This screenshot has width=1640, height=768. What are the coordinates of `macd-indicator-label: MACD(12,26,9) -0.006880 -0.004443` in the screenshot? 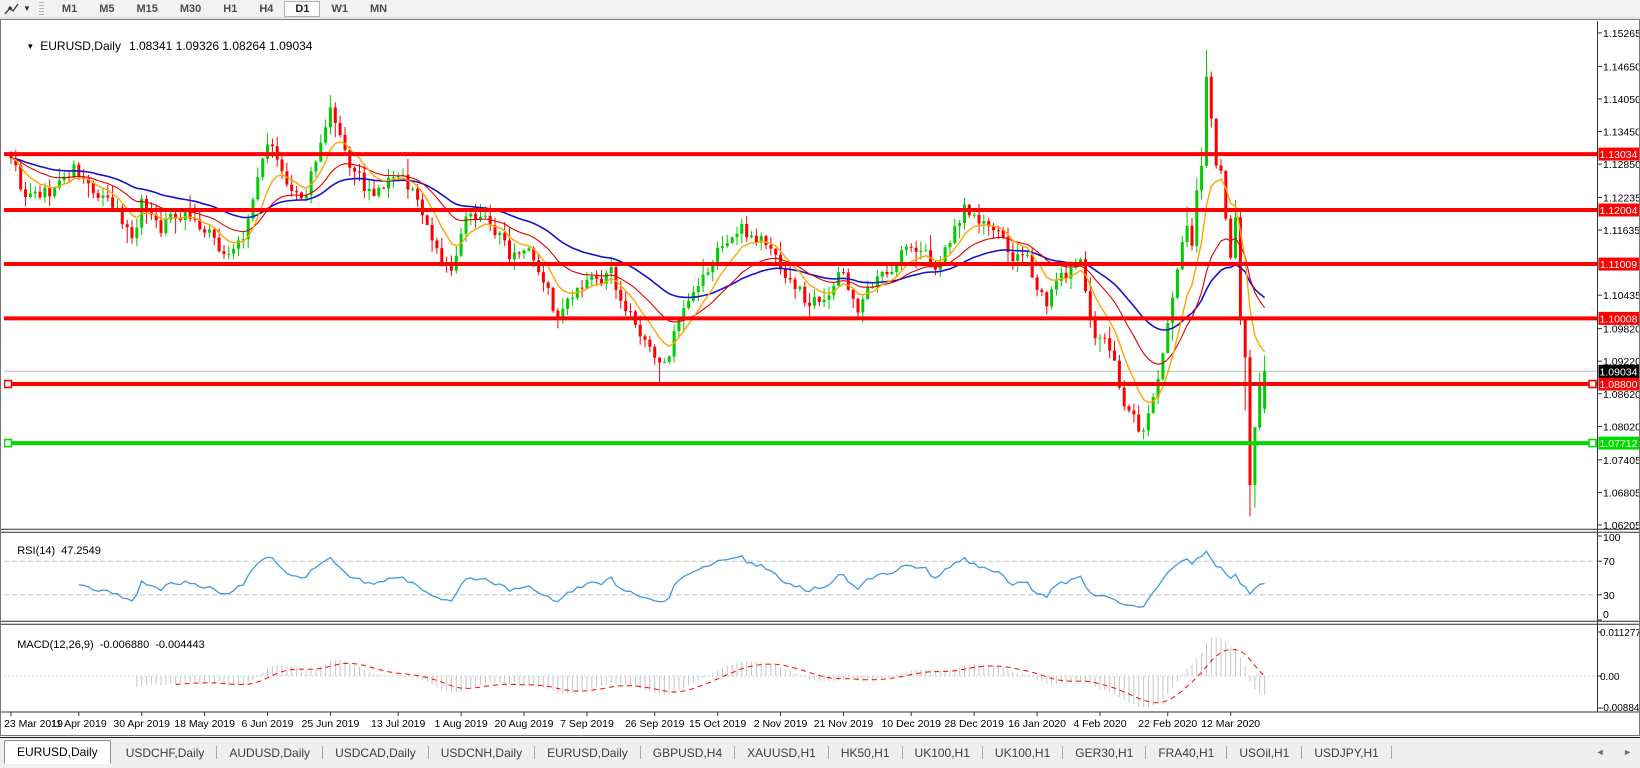 It's located at (105, 645).